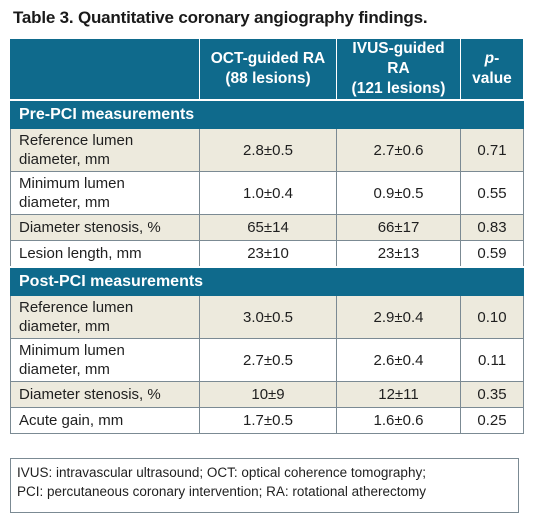  What do you see at coordinates (398, 254) in the screenshot?
I see `cell-ivus-value: 23±13` at bounding box center [398, 254].